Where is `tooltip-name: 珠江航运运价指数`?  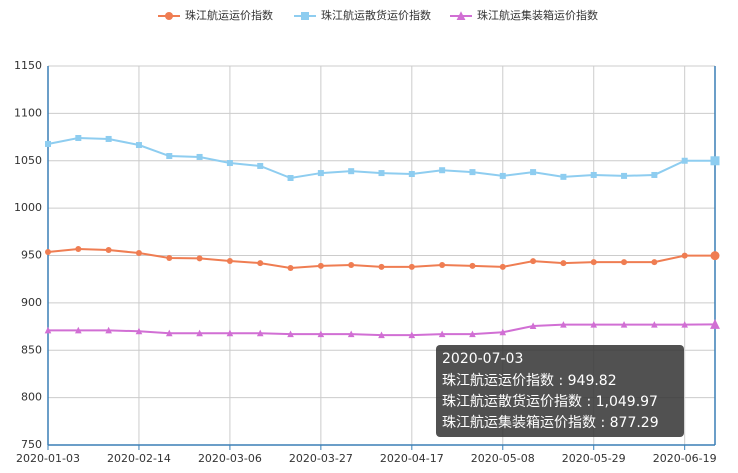 tooltip-name: 珠江航运运价指数 is located at coordinates (498, 381).